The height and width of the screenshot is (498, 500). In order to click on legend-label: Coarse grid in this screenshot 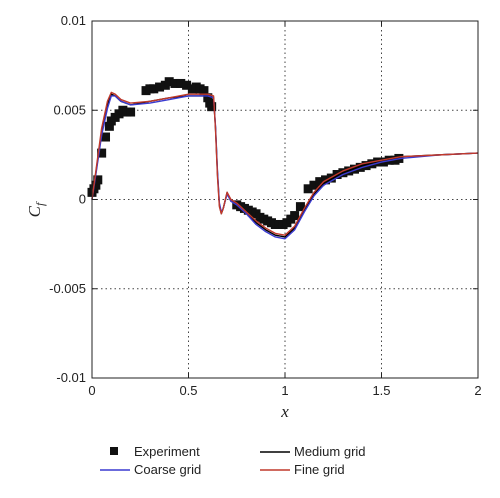, I will do `click(167, 469)`.